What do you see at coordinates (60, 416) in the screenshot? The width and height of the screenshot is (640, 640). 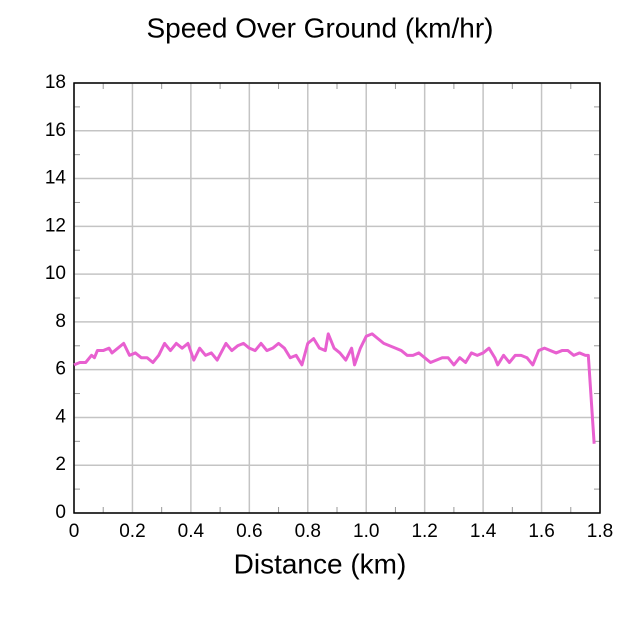 I see `y-tick-label: 4` at bounding box center [60, 416].